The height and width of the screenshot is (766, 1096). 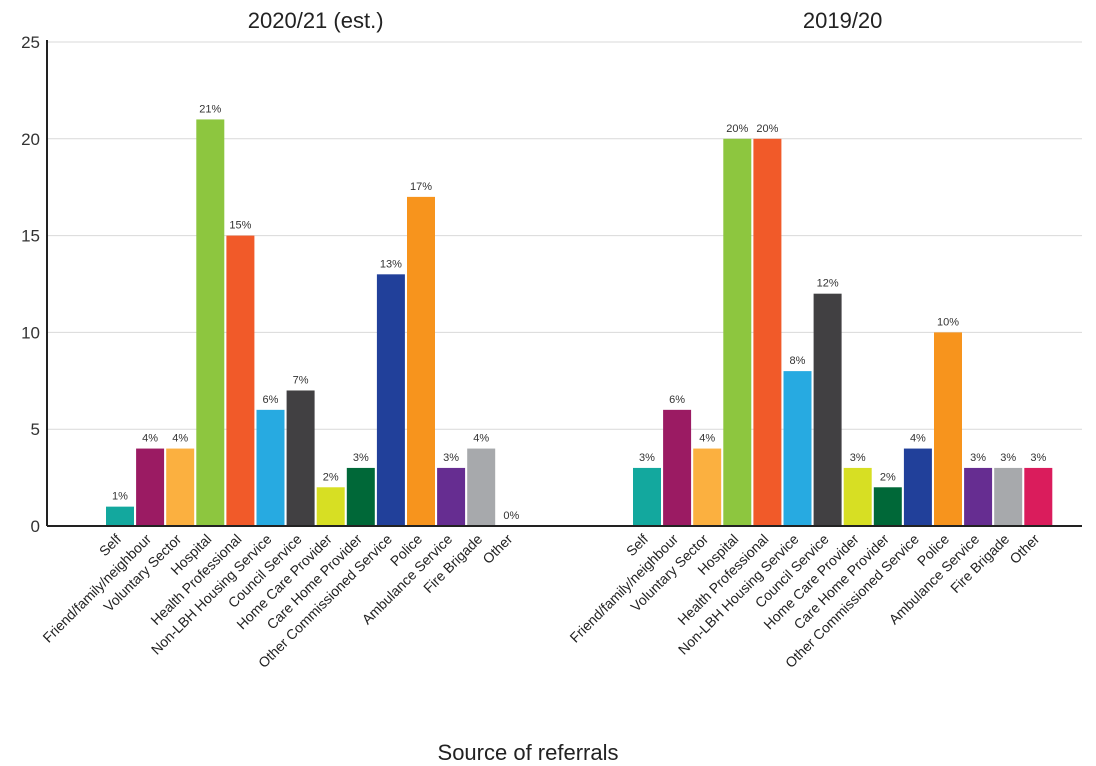 I want to click on data-label: 17%, so click(x=421, y=187).